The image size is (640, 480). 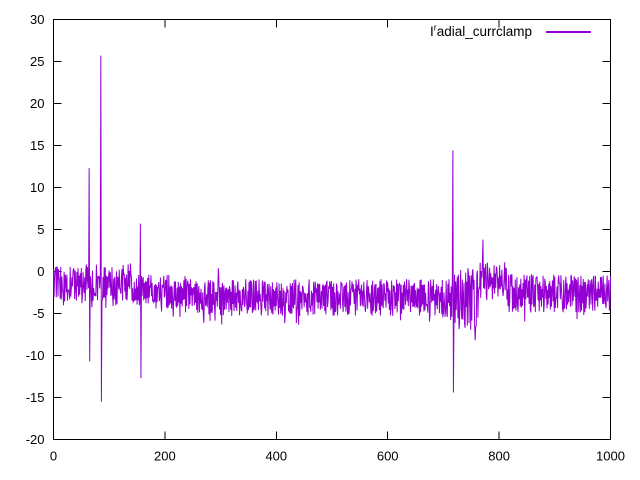 I want to click on y-tick-label: 10, so click(x=37, y=187).